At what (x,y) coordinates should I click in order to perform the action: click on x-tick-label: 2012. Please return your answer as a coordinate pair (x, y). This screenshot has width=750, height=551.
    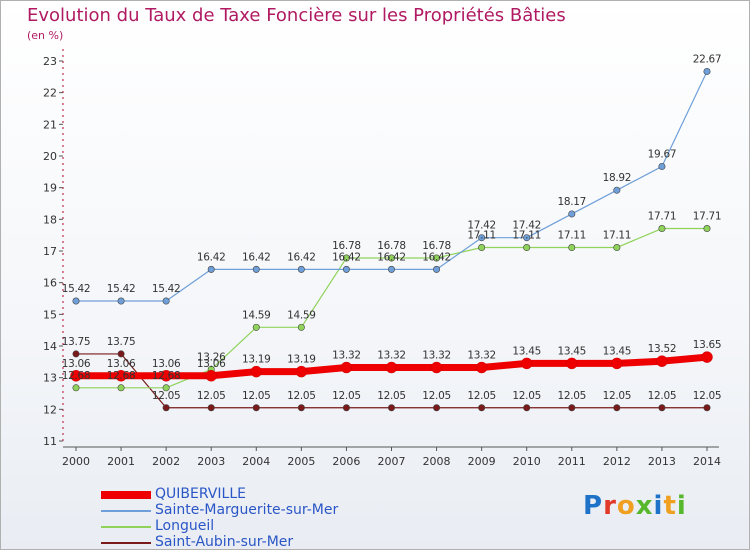
    Looking at the image, I should click on (617, 461).